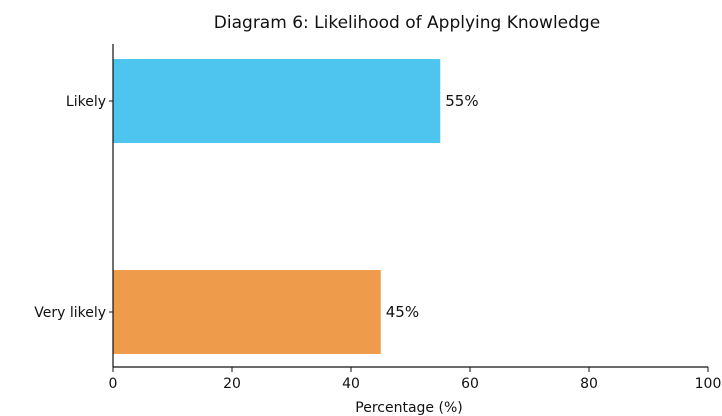 The height and width of the screenshot is (416, 722). Describe the element at coordinates (351, 384) in the screenshot. I see `x-tick-label-40: 40` at that location.